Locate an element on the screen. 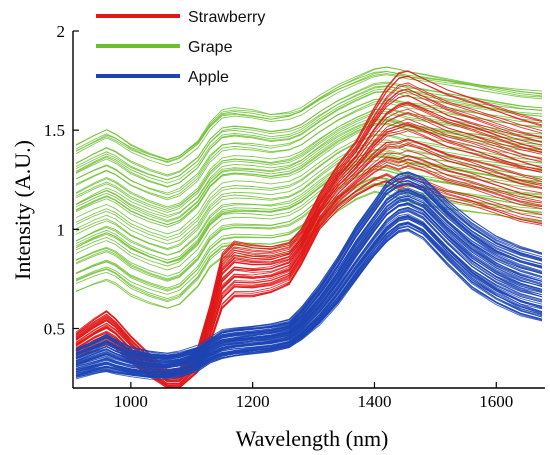  x-tick-label: 1600 is located at coordinates (496, 401).